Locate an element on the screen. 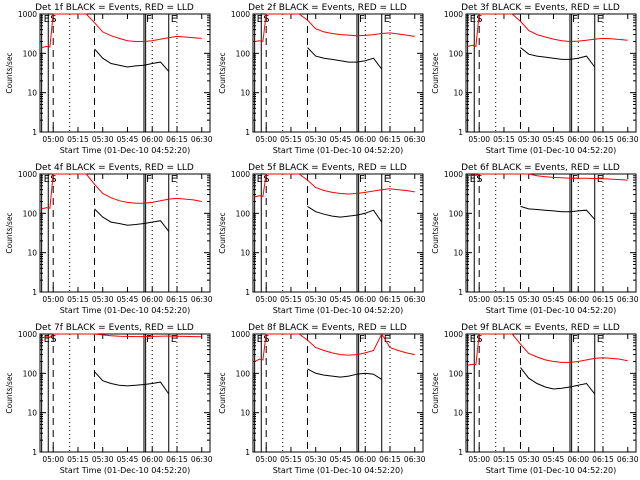 Image resolution: width=640 pixels, height=480 pixels. chart-title: Det 9f BLACK = Events, RED = LLD is located at coordinates (540, 328).